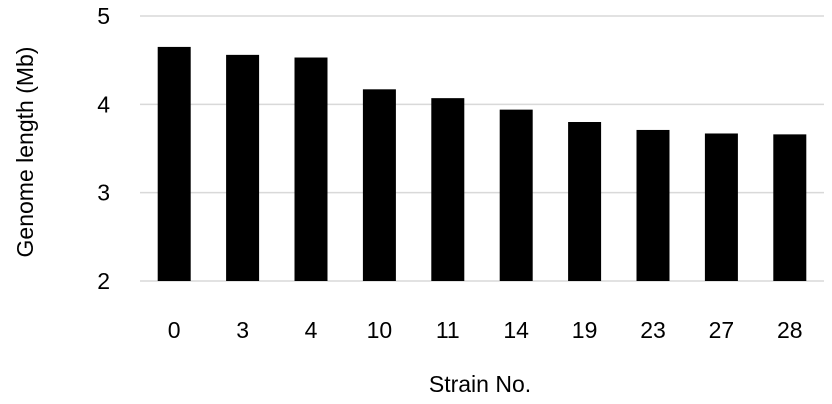 The width and height of the screenshot is (832, 404). Describe the element at coordinates (448, 330) in the screenshot. I see `x-tick-label: 11` at that location.